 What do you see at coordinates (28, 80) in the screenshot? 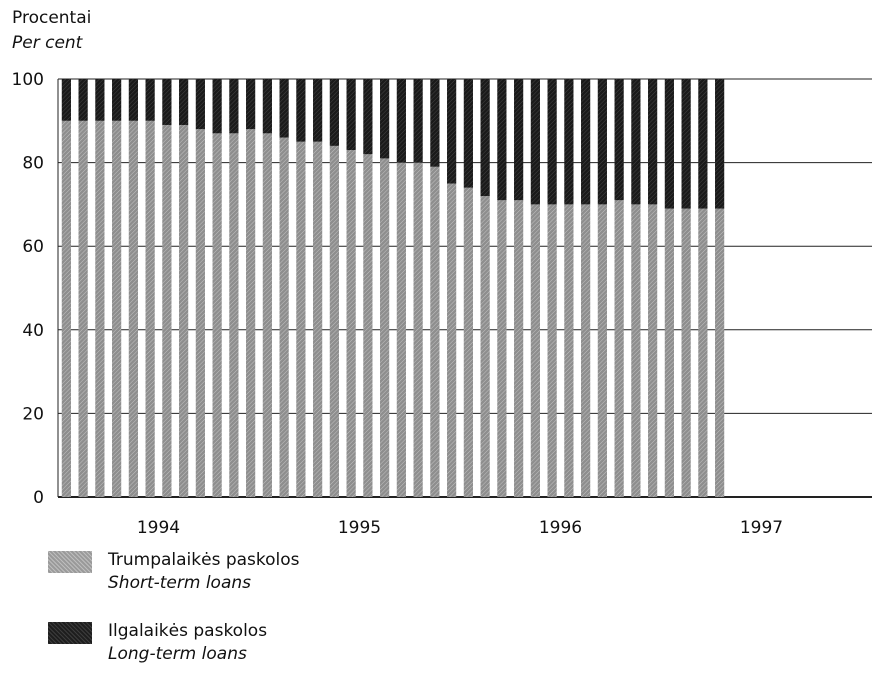
I see `y-tick-label: 100` at bounding box center [28, 80].